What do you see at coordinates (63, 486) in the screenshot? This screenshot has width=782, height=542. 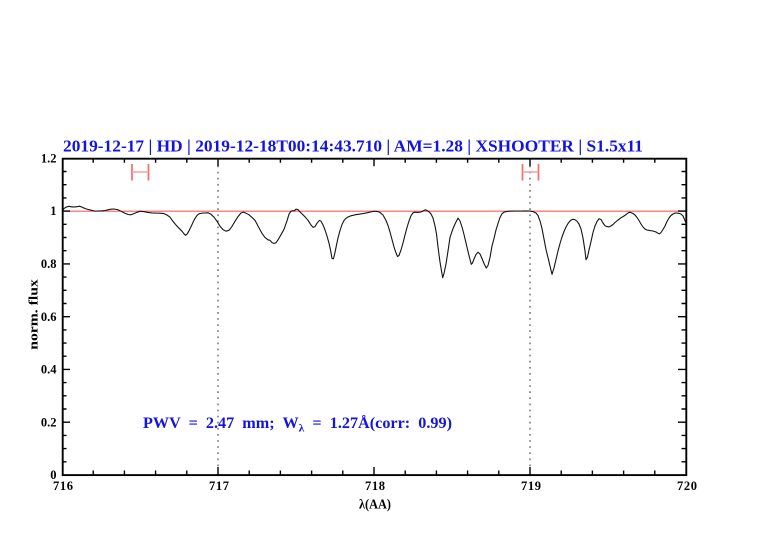 I see `svg-text: 716` at bounding box center [63, 486].